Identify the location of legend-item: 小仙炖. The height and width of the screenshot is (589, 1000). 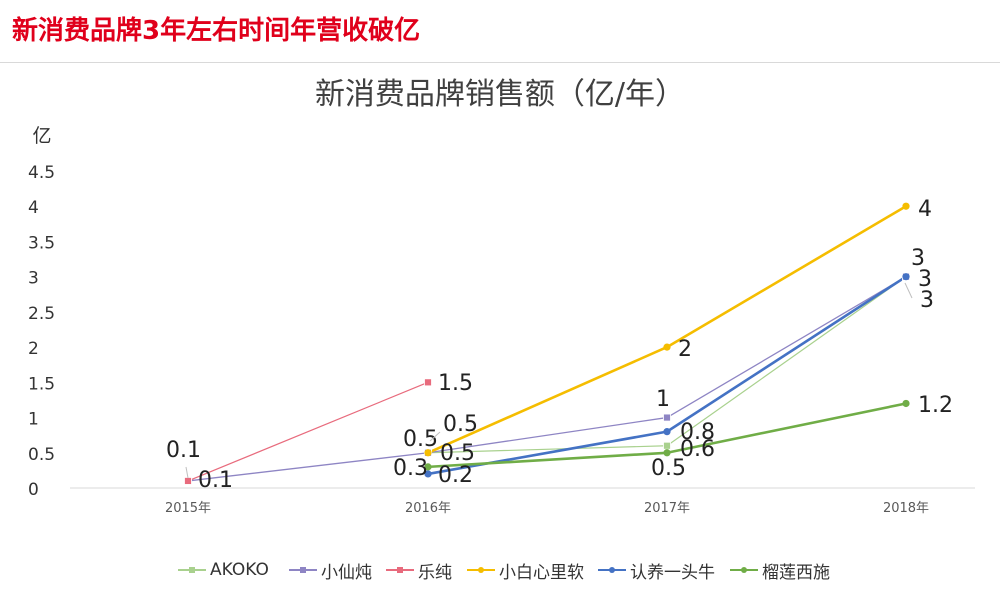
(330, 570).